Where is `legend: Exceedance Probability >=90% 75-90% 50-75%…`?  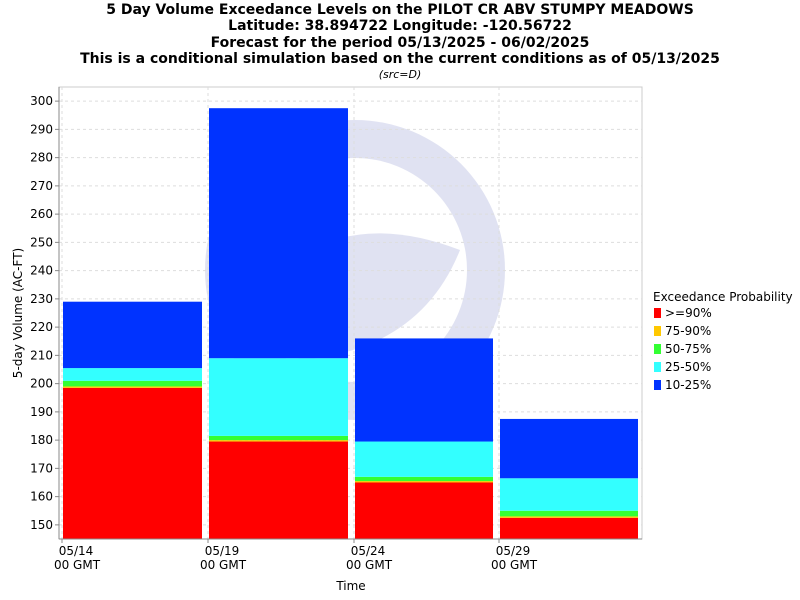
legend: Exceedance Probability >=90% 75-90% 50-75%… is located at coordinates (723, 341).